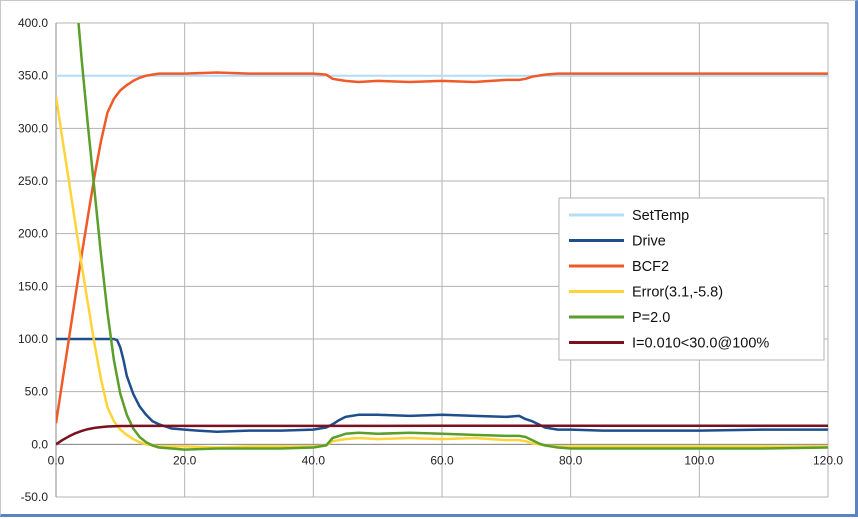 The image size is (858, 519). Describe the element at coordinates (571, 460) in the screenshot. I see `x-tick-label: 80.0` at that location.